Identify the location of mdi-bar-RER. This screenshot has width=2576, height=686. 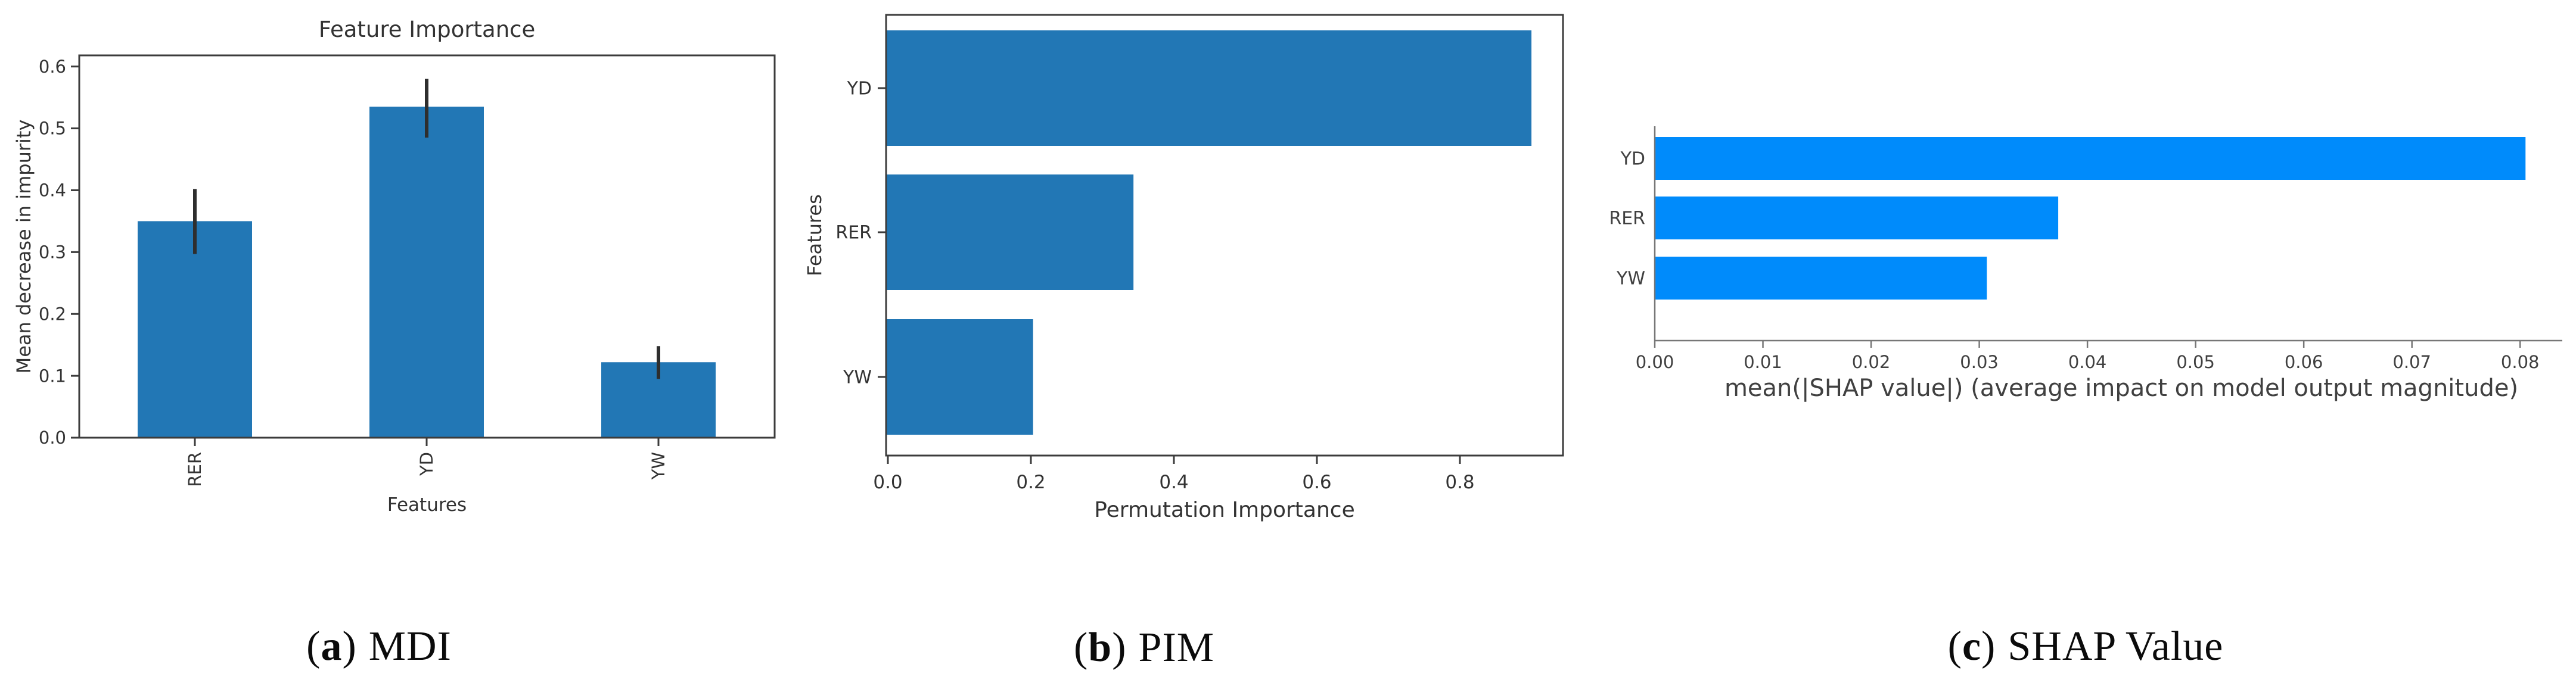
(195, 329).